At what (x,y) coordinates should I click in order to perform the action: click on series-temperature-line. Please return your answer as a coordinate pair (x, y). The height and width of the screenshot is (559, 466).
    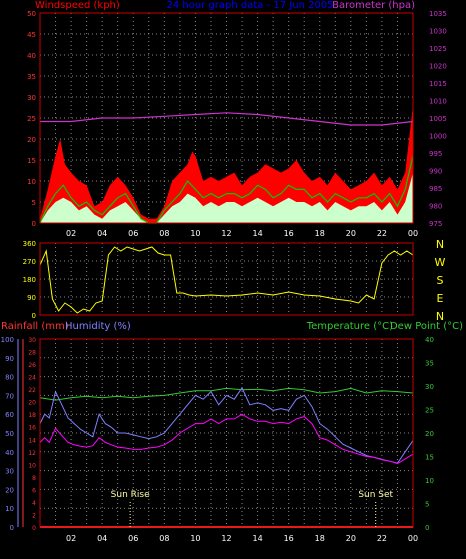
    Looking at the image, I should click on (226, 394).